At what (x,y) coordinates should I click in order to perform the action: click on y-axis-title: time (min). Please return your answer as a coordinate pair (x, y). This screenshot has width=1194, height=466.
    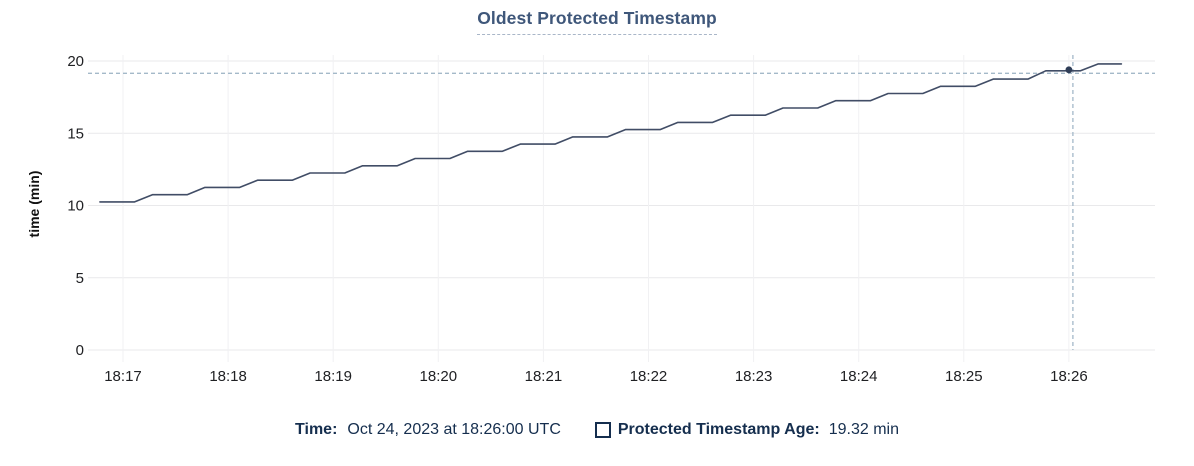
    Looking at the image, I should click on (34, 204).